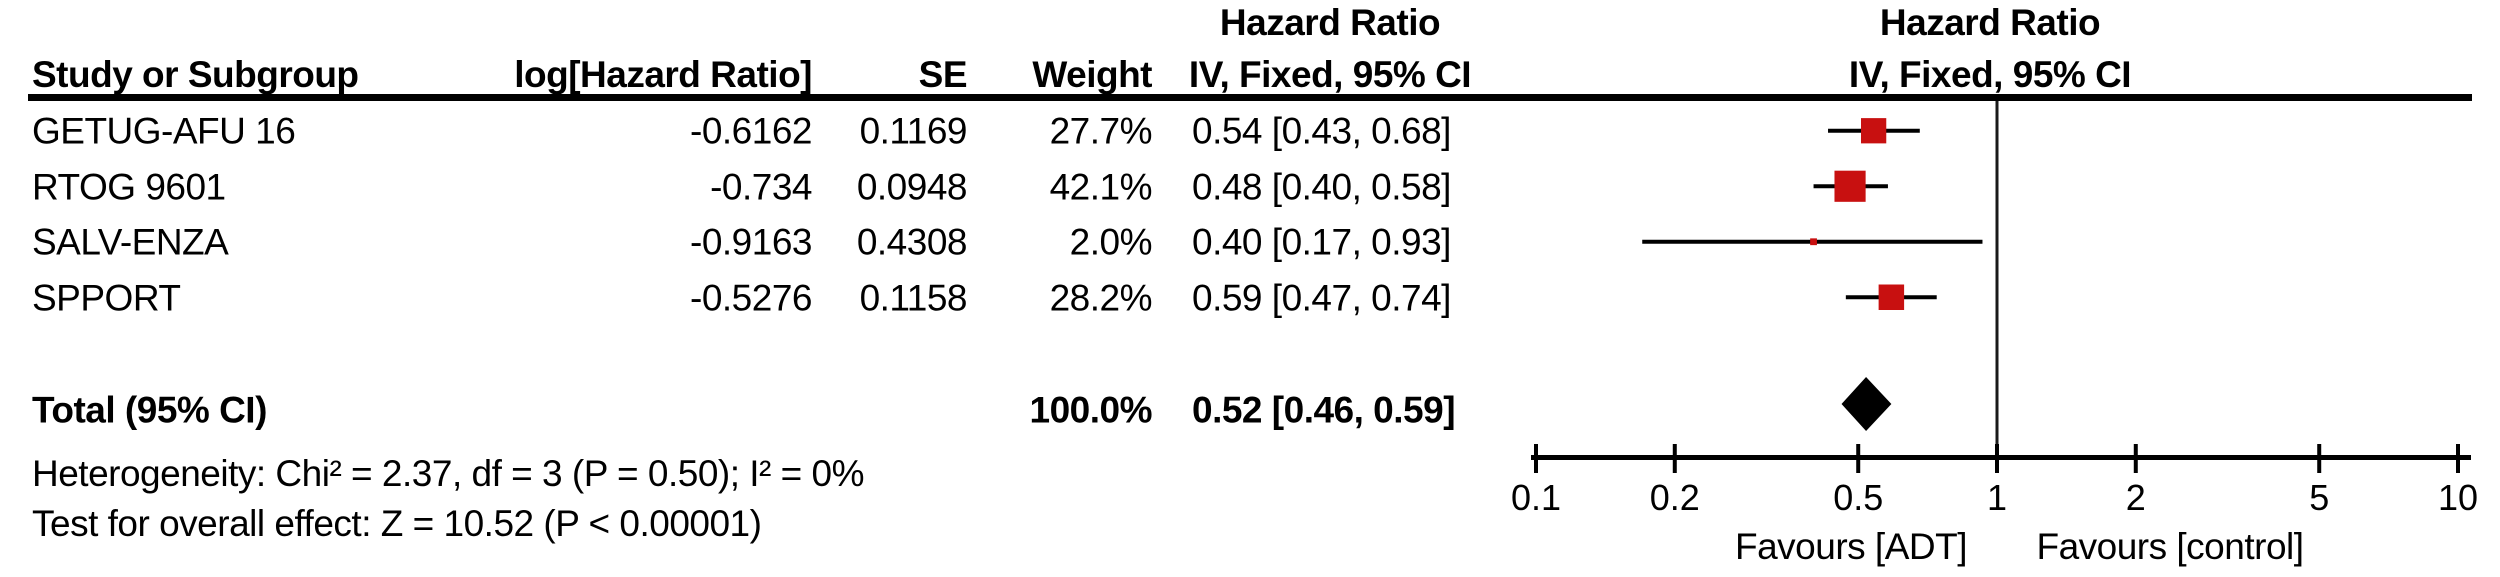 The image size is (2500, 577). What do you see at coordinates (1891, 297) in the screenshot?
I see `effect-square-SPPORT` at bounding box center [1891, 297].